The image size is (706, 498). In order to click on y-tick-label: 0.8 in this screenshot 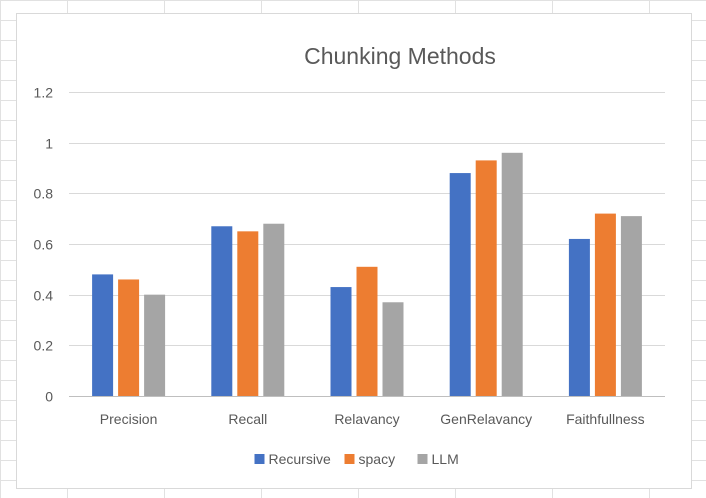, I will do `click(44, 194)`.